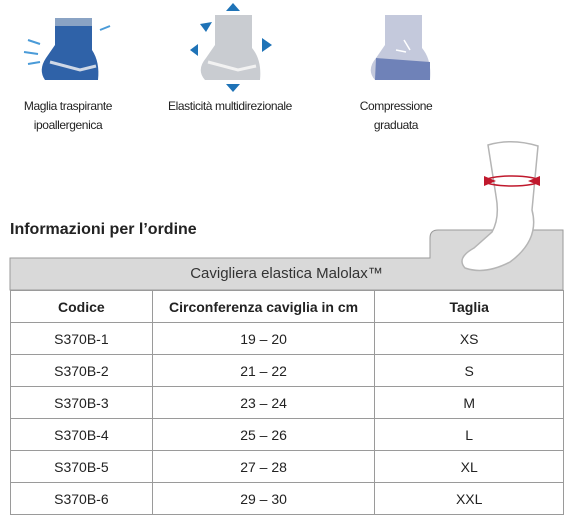  What do you see at coordinates (400, 47) in the screenshot?
I see `icon-compression` at bounding box center [400, 47].